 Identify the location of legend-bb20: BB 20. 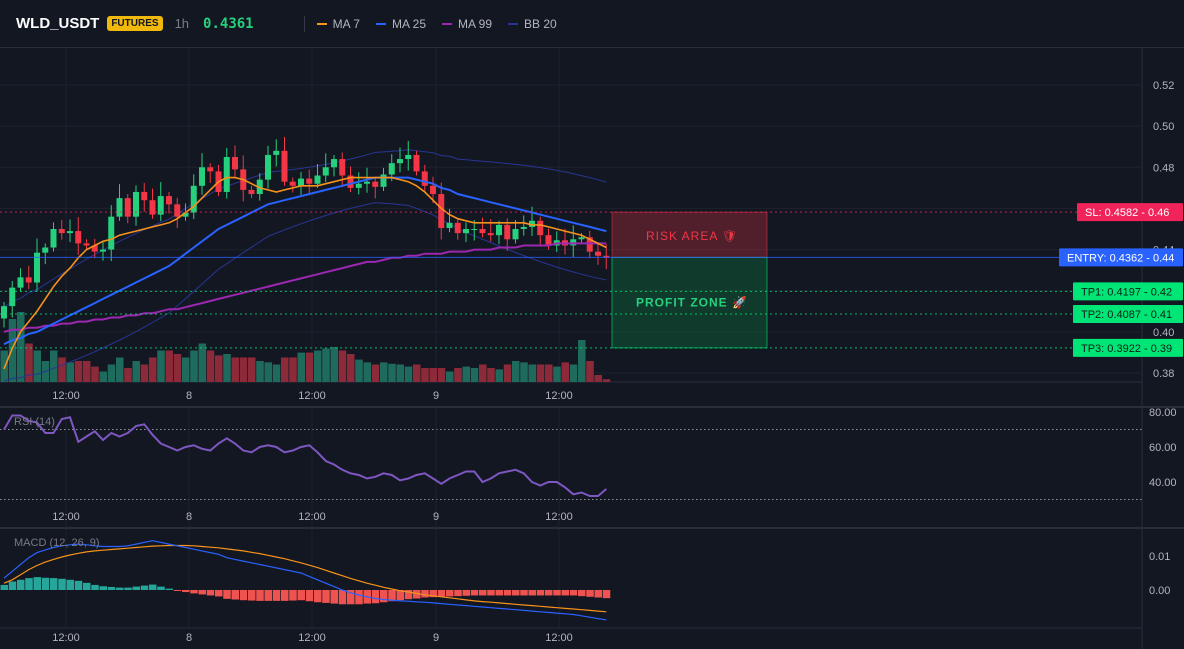
(532, 24).